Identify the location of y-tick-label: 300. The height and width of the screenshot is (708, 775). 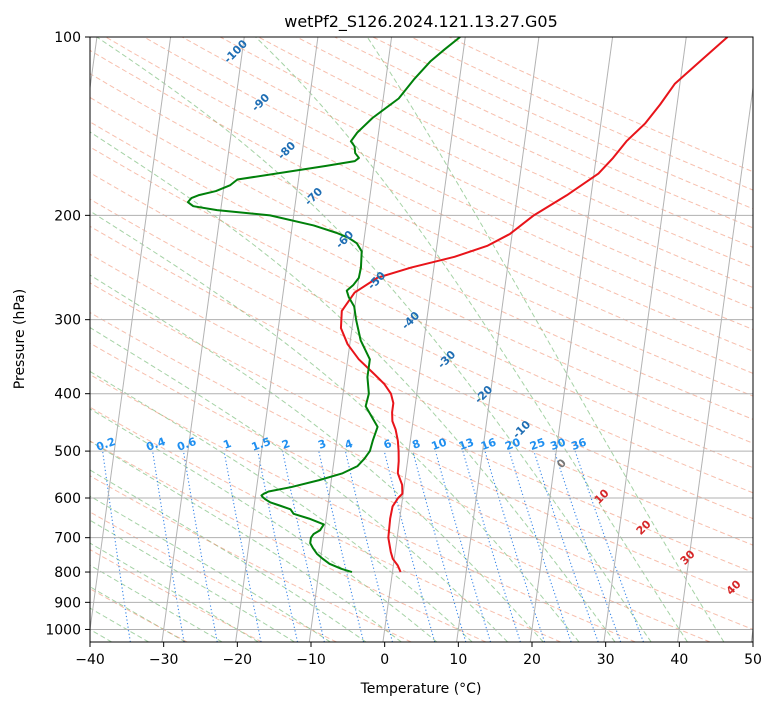
(67, 321).